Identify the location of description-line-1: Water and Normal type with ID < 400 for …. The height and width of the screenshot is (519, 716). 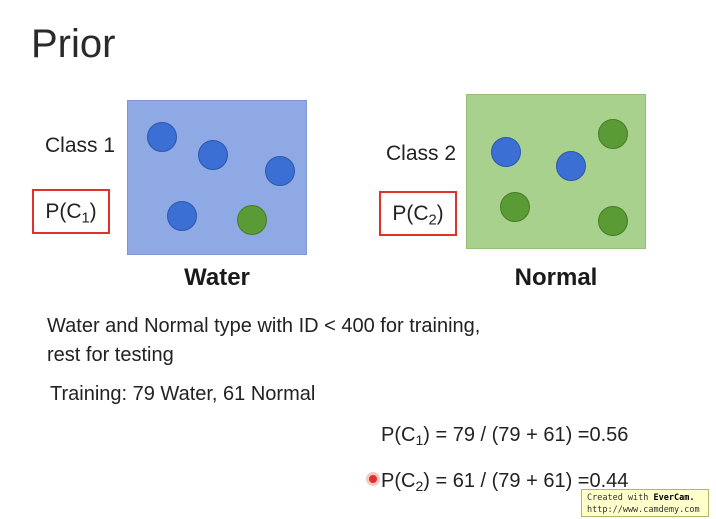
(264, 326).